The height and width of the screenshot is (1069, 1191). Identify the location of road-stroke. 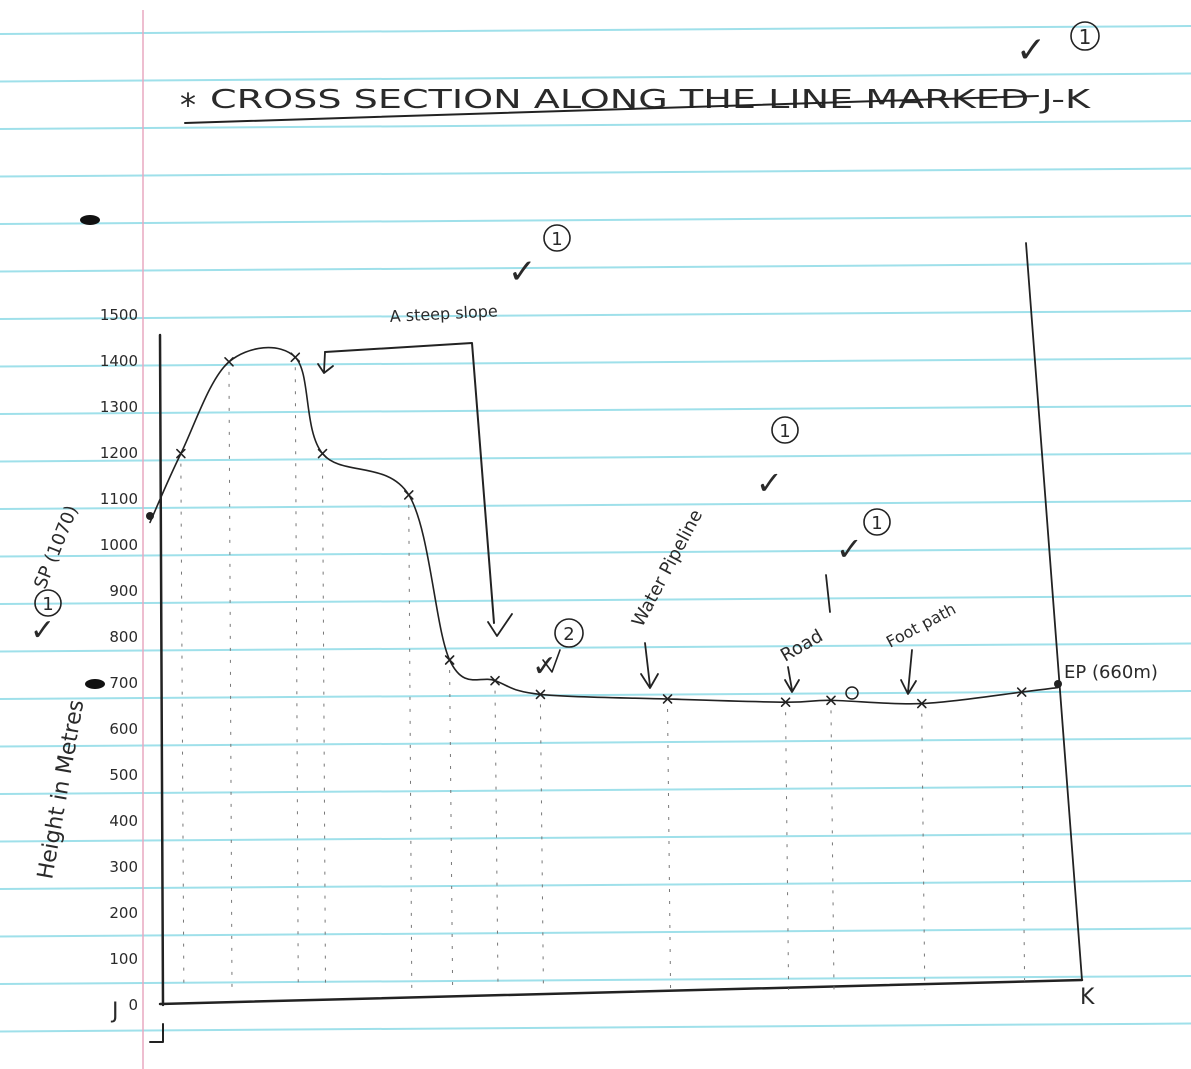
(828, 593).